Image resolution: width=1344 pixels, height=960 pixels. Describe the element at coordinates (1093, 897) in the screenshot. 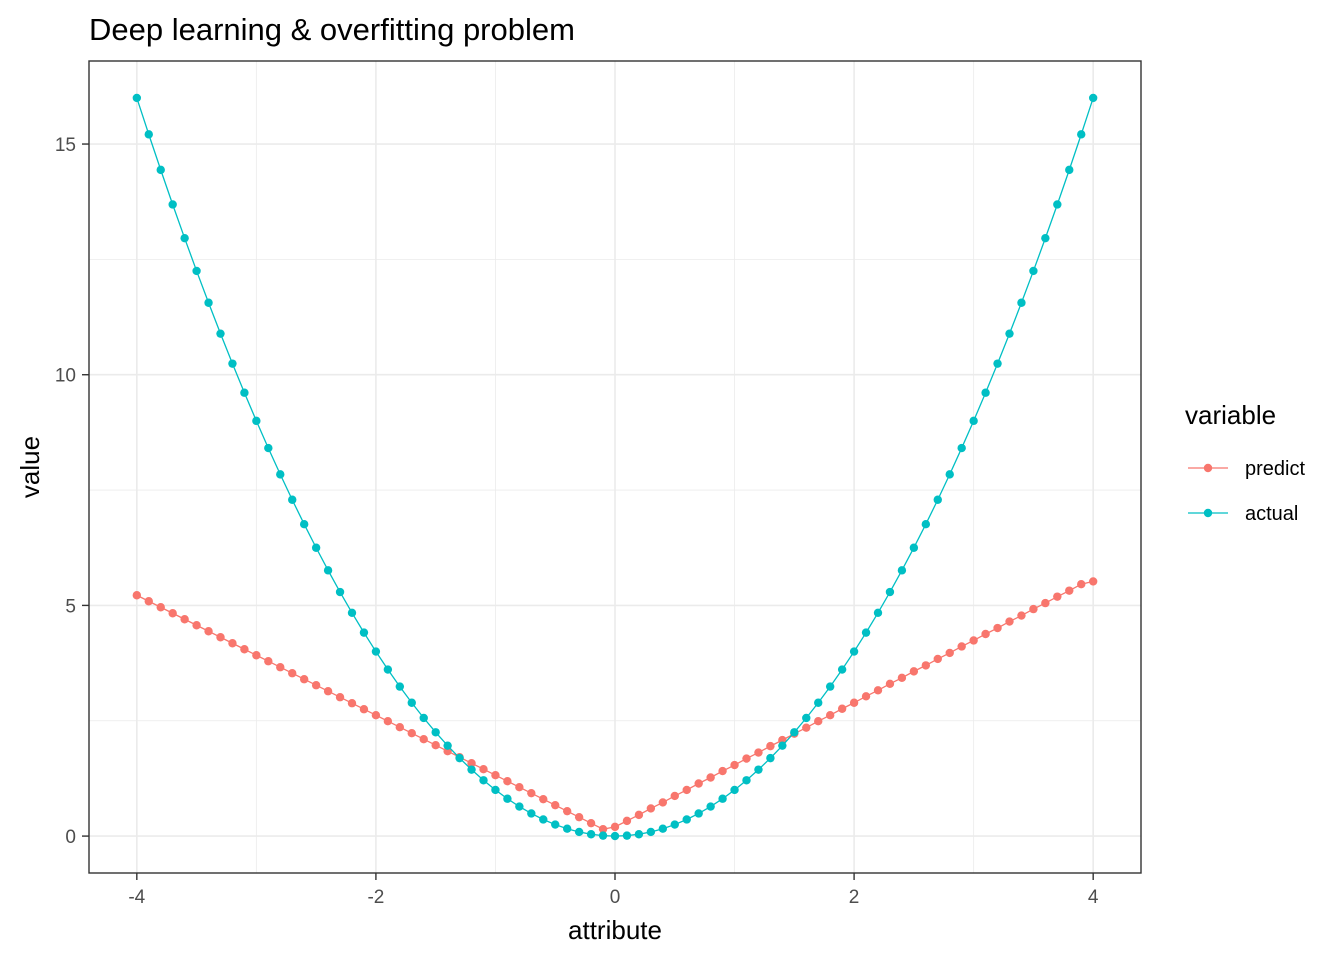

I see `x-tick-label: 4` at that location.